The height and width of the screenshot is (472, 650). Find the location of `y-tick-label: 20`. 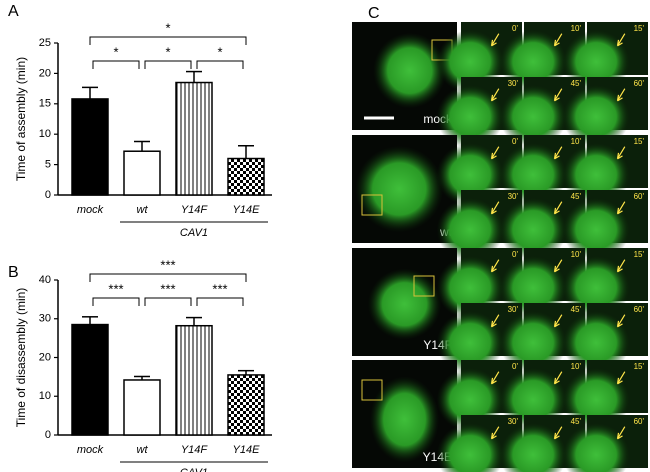

y-tick-label: 20 is located at coordinates (45, 357).